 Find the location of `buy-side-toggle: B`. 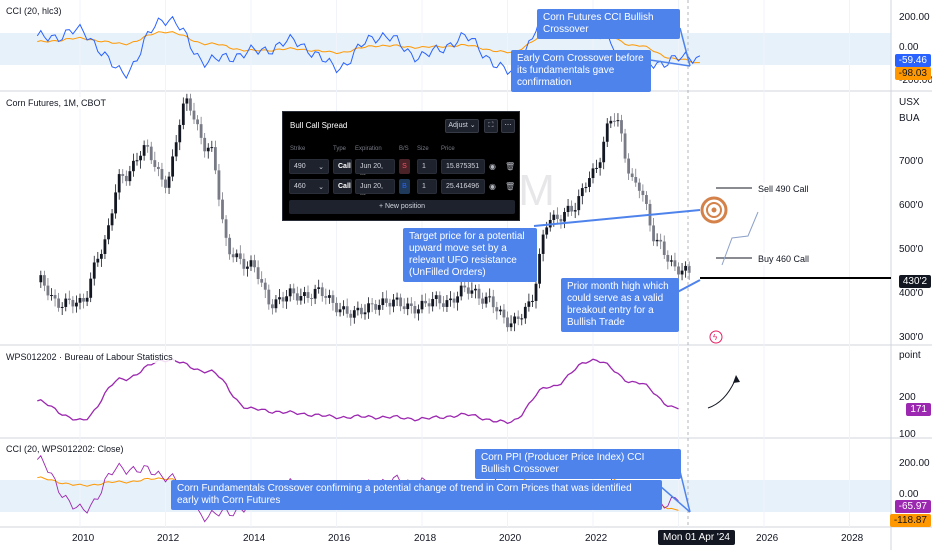

buy-side-toggle: B is located at coordinates (404, 186).